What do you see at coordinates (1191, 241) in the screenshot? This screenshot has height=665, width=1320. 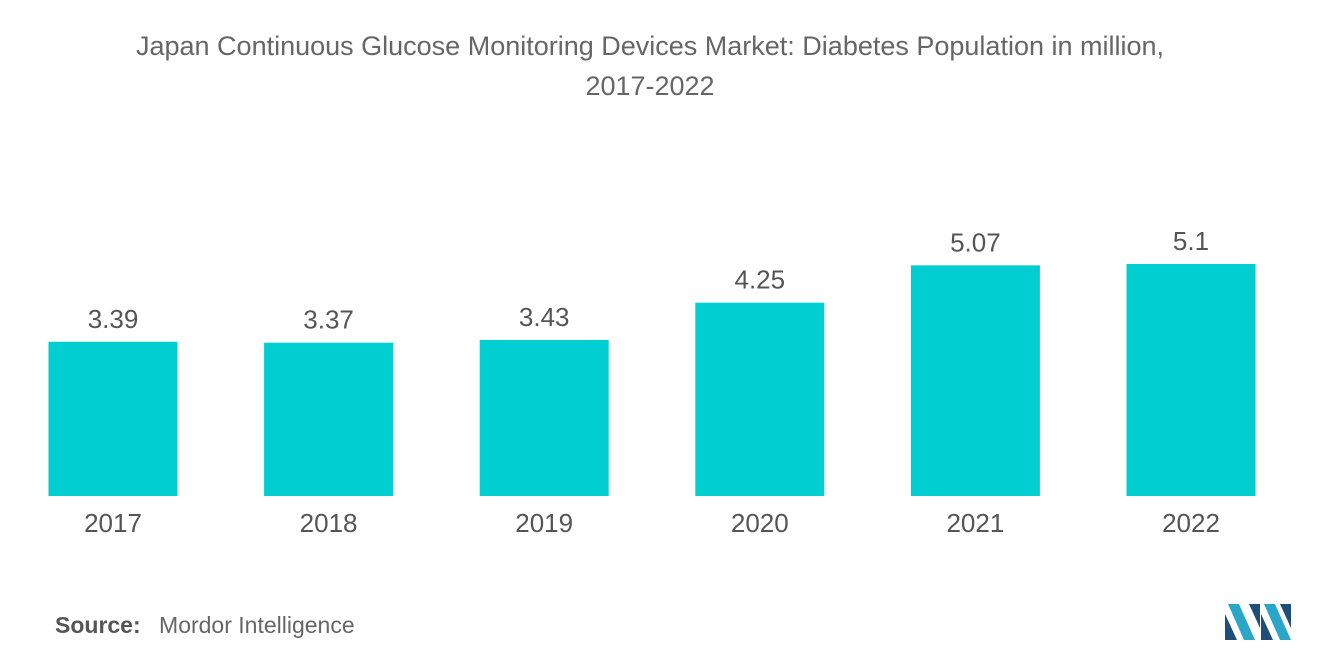 I see `value-label-2022: 5.1` at bounding box center [1191, 241].